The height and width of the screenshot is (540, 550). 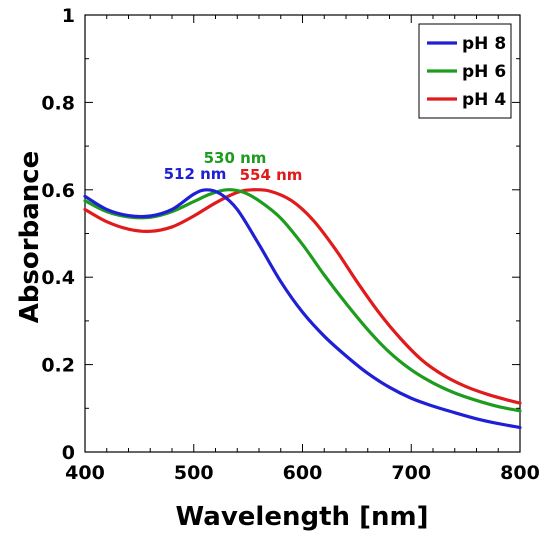 I want to click on peak-label-ph-6: 530 nm, so click(x=235, y=158).